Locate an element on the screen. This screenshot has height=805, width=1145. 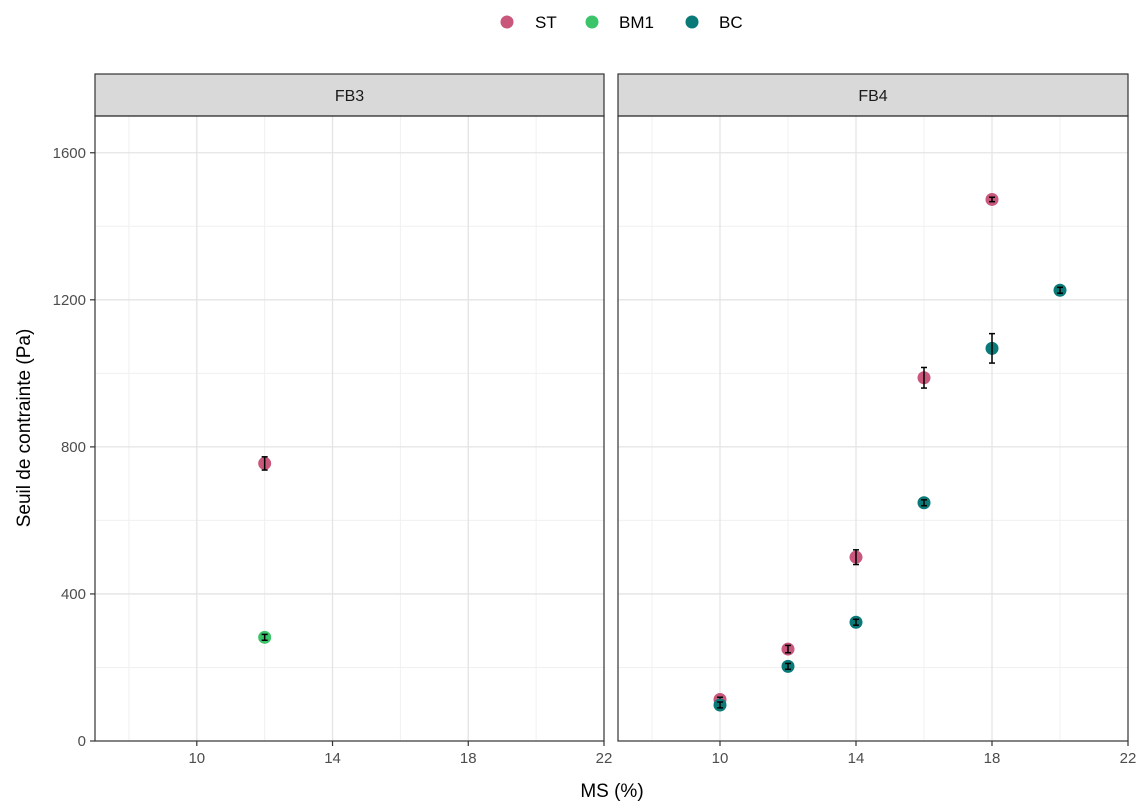
x-axis-tick-labels: 10 14 18 22 10 14 18 22 is located at coordinates (662, 754).